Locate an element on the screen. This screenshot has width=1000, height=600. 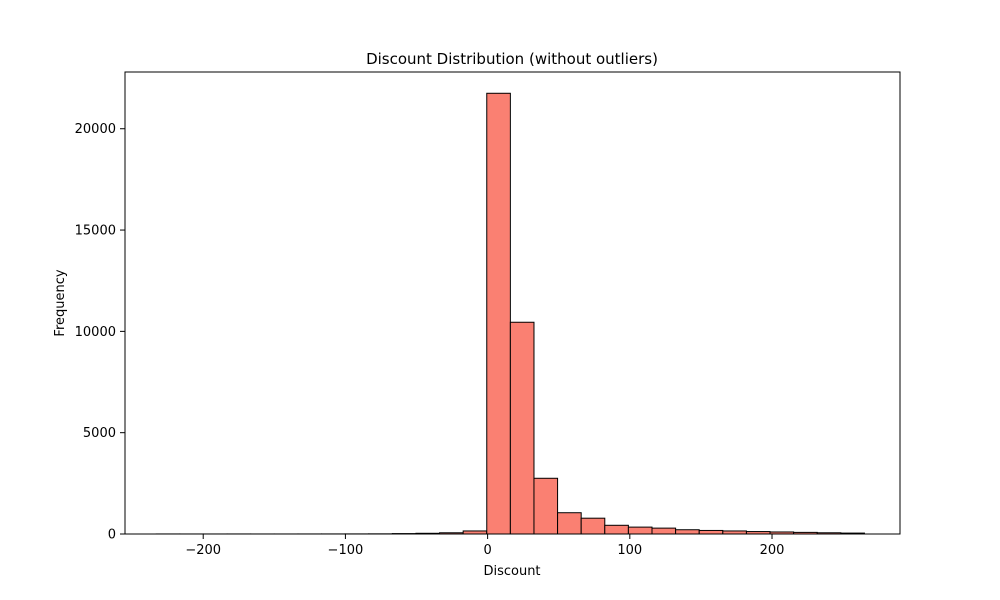
x-tick-label: −200 is located at coordinates (203, 550).